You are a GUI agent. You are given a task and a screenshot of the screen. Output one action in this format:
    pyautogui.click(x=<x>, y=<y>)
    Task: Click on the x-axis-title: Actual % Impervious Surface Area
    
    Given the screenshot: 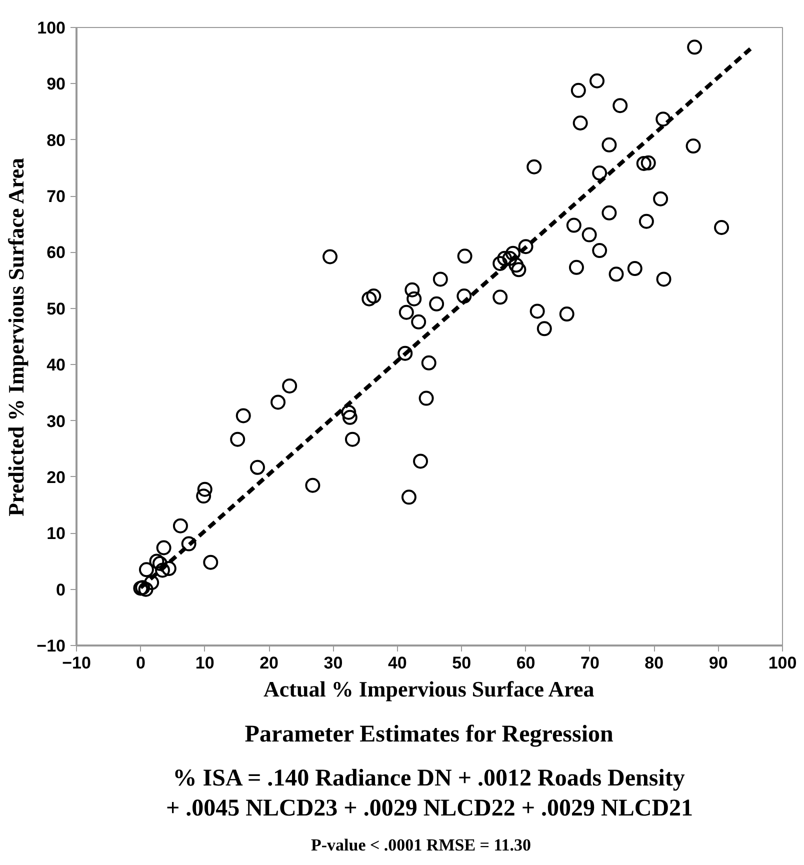 What is the action you would take?
    pyautogui.click(x=429, y=689)
    